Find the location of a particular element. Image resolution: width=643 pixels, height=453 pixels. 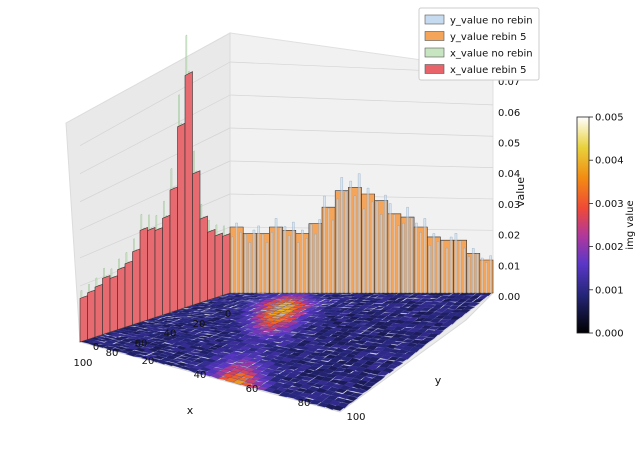

z-gridline-left is located at coordinates (155, 195).